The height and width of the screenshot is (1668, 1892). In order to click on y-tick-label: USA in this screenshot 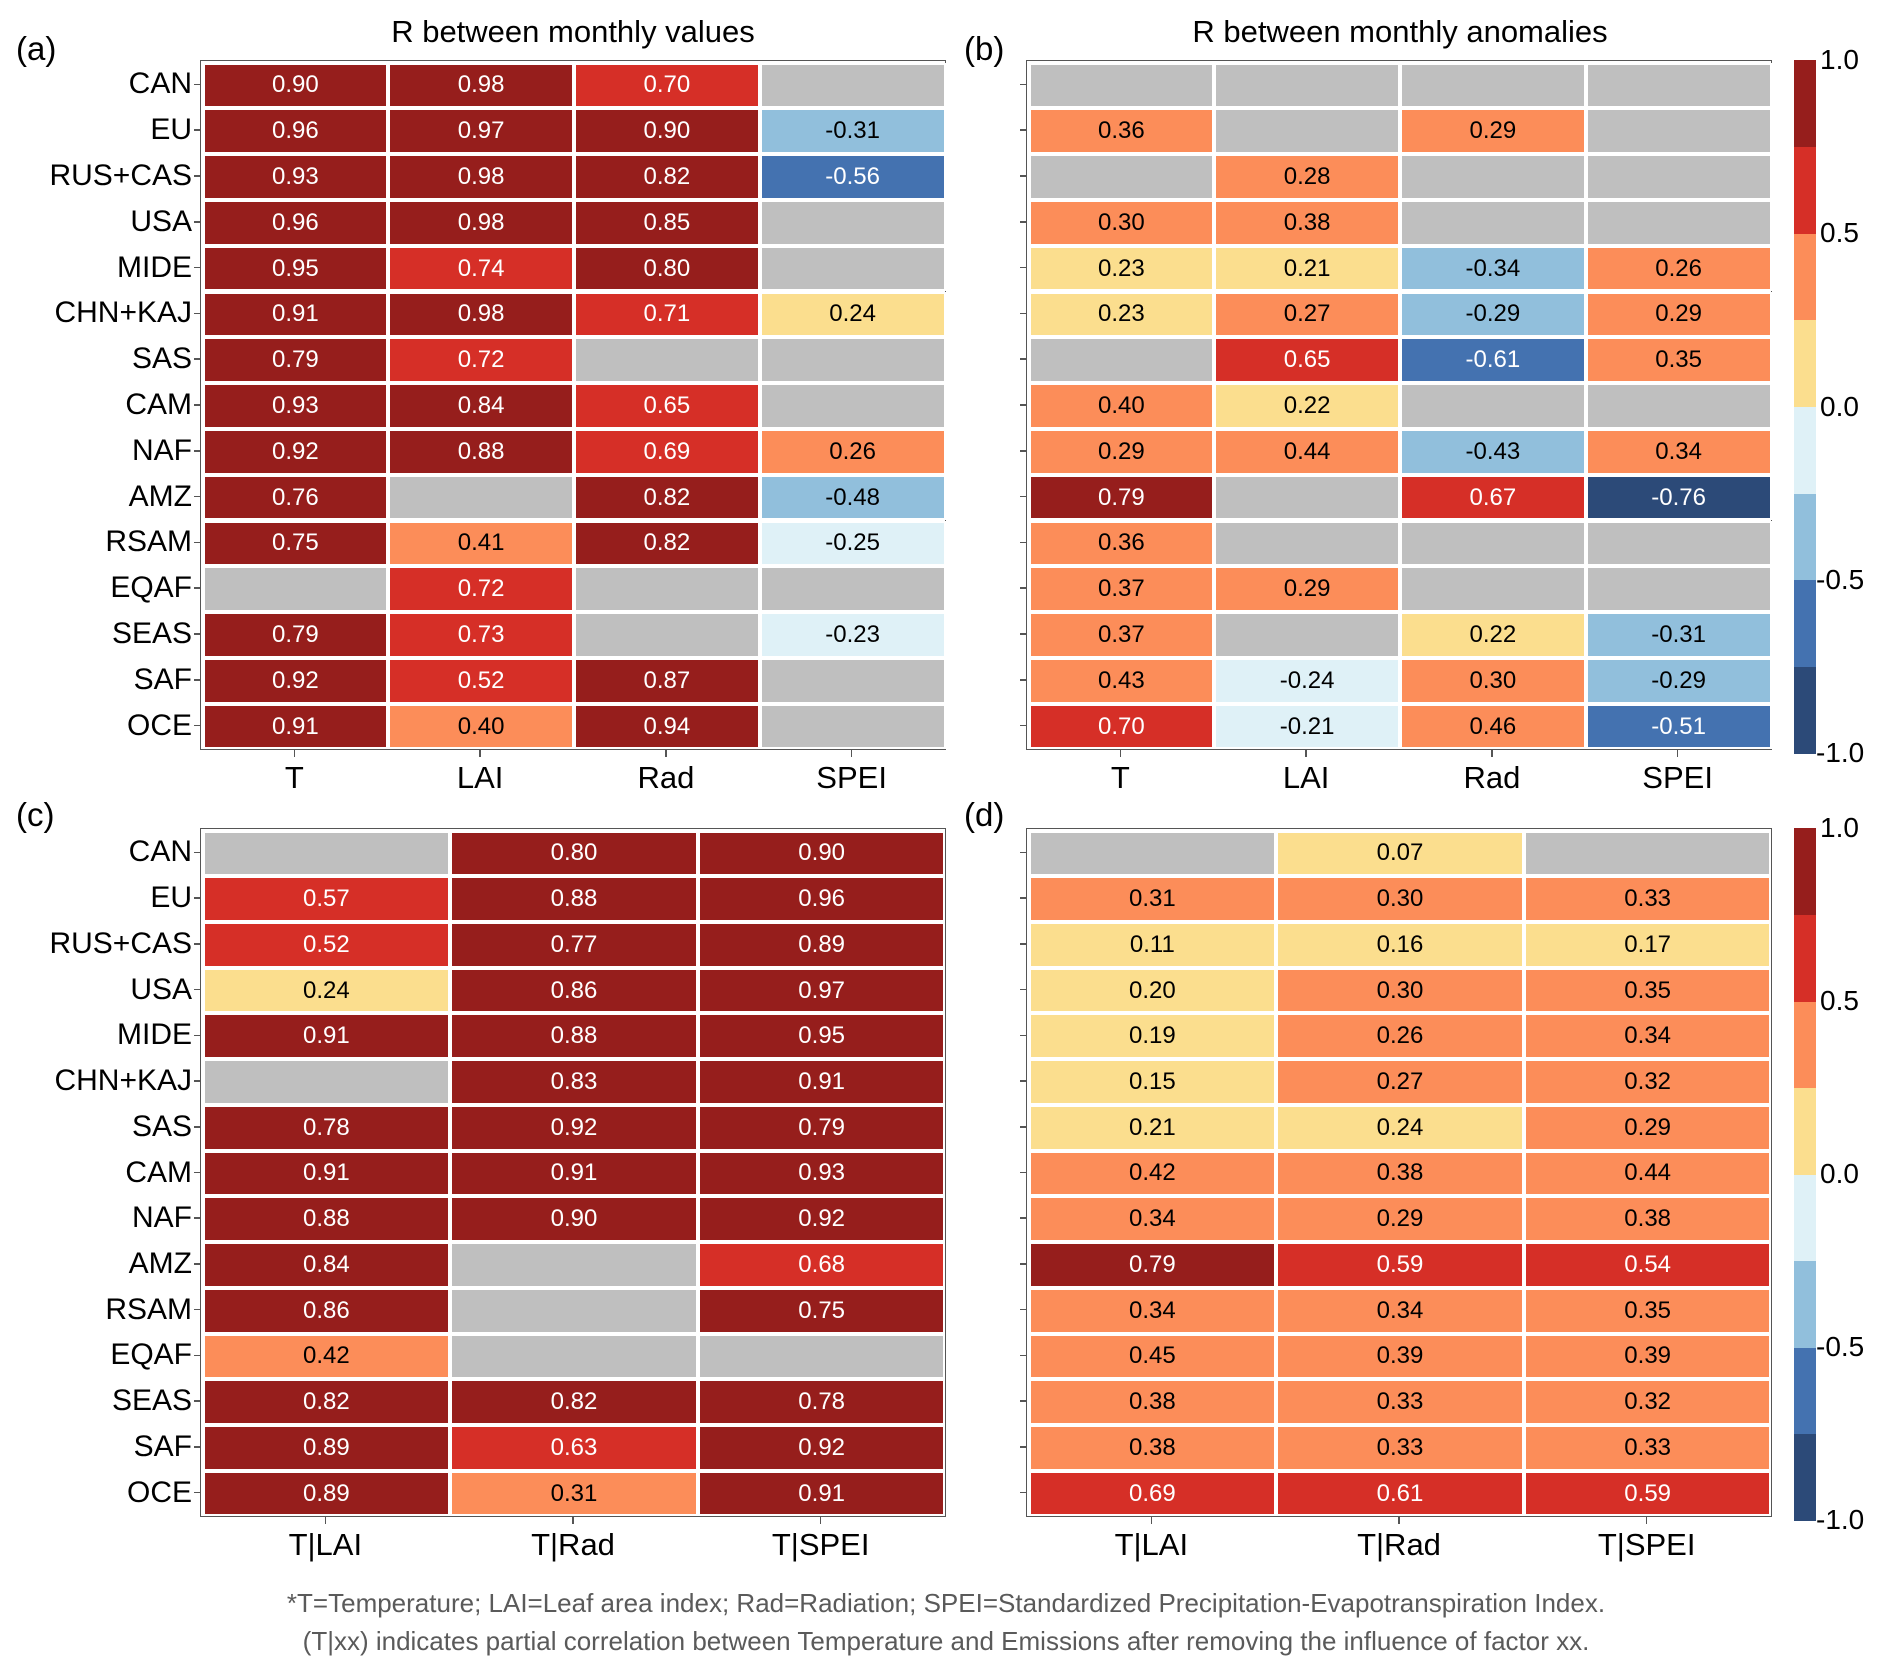, I will do `click(161, 989)`.